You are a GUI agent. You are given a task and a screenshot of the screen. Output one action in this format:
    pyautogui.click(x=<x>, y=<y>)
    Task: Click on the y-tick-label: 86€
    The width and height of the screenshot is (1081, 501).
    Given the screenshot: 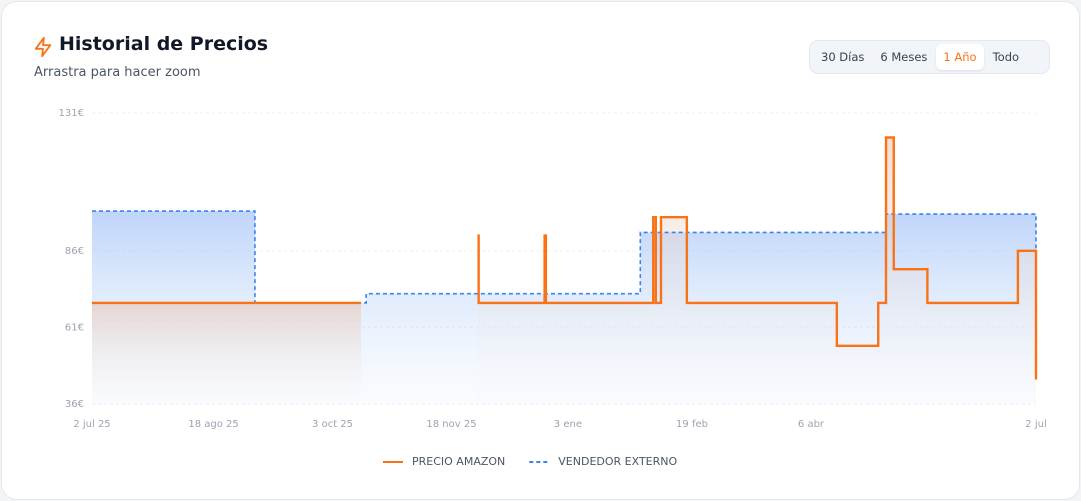 What is the action you would take?
    pyautogui.click(x=74, y=251)
    